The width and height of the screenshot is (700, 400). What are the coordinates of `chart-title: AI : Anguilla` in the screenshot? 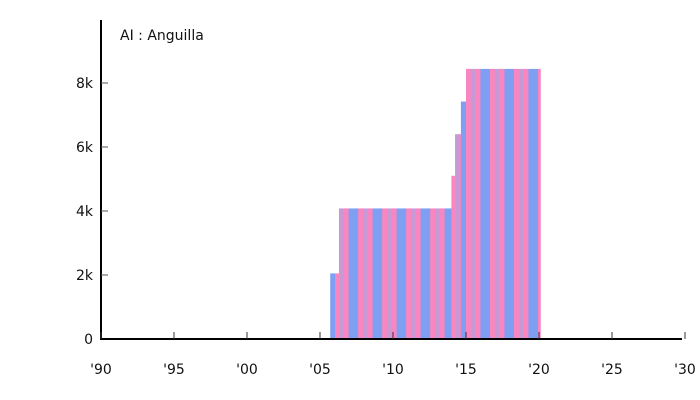 It's located at (162, 36).